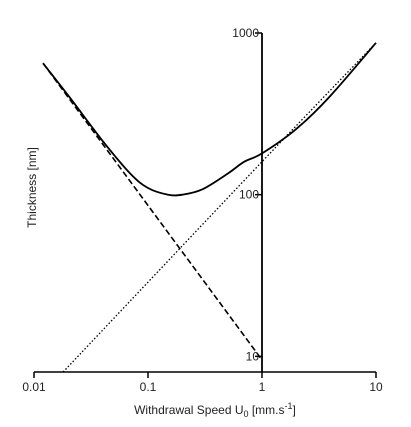  What do you see at coordinates (289, 406) in the screenshot?
I see `x-axis-title-units-superscript: -1` at bounding box center [289, 406].